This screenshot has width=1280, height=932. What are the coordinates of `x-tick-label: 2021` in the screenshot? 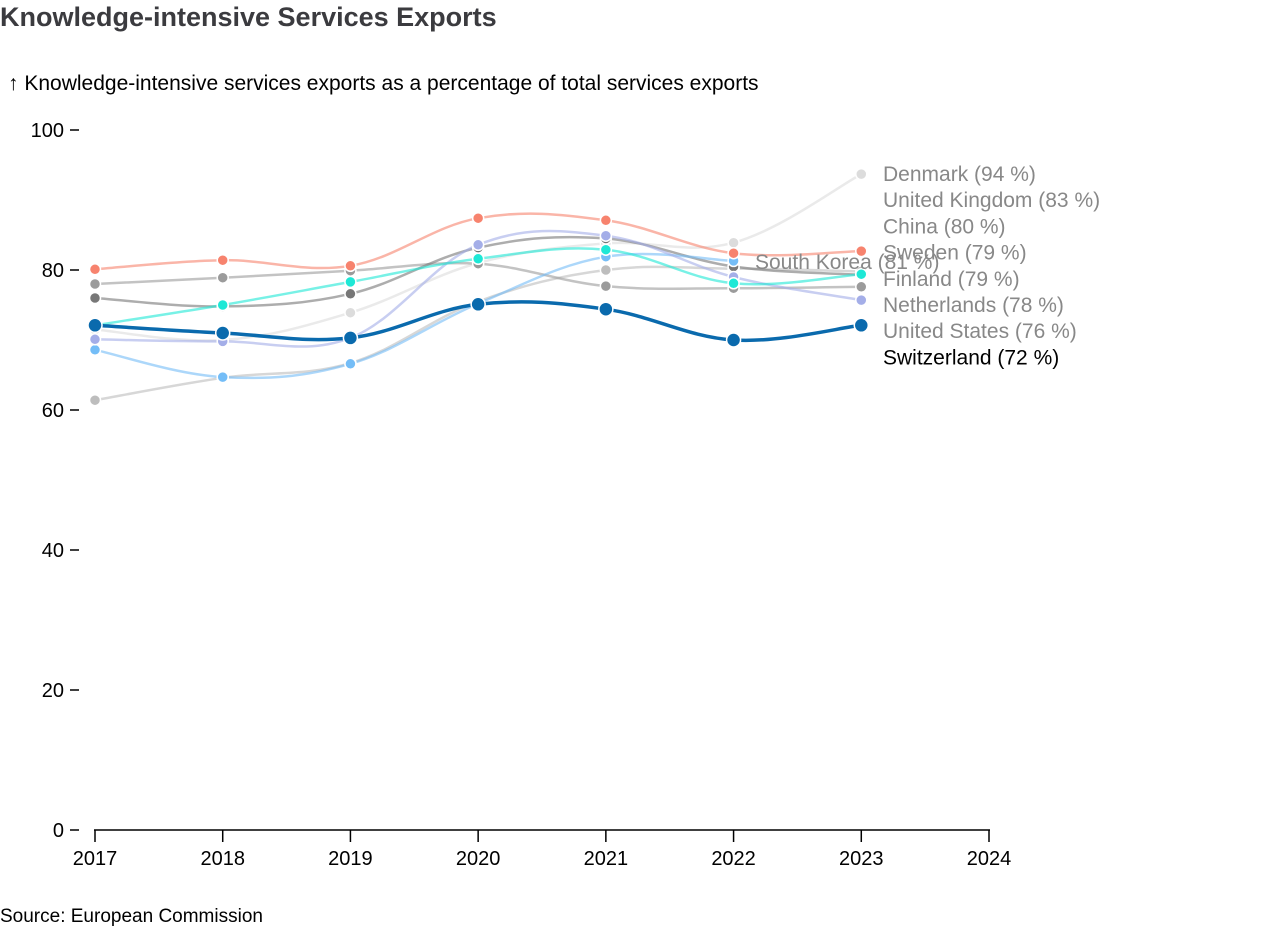 It's located at (606, 859).